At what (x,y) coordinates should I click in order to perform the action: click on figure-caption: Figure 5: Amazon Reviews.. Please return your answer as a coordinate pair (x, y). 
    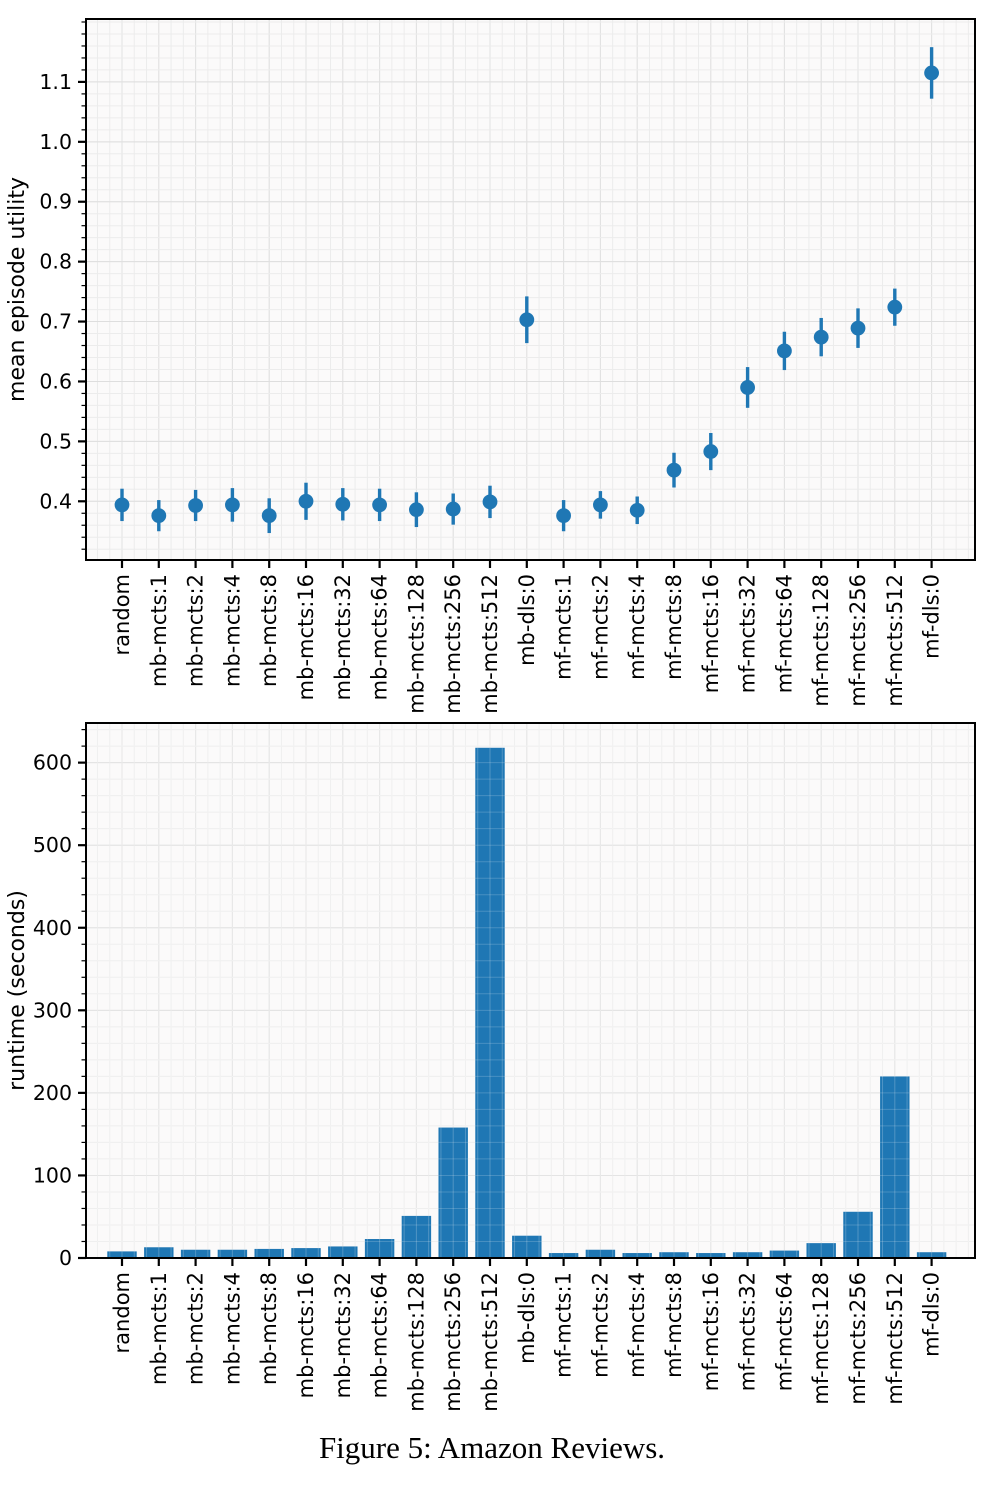
    Looking at the image, I should click on (492, 1447).